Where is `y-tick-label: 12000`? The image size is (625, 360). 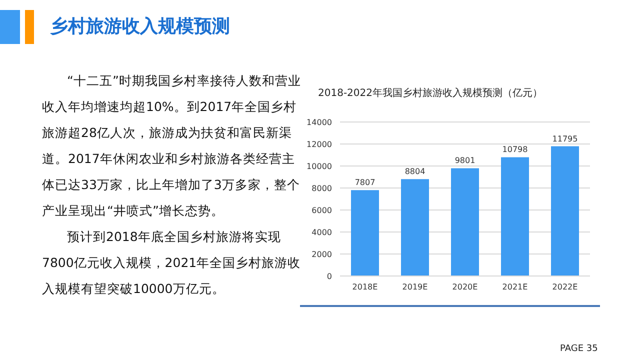 y-tick-label: 12000 is located at coordinates (319, 144).